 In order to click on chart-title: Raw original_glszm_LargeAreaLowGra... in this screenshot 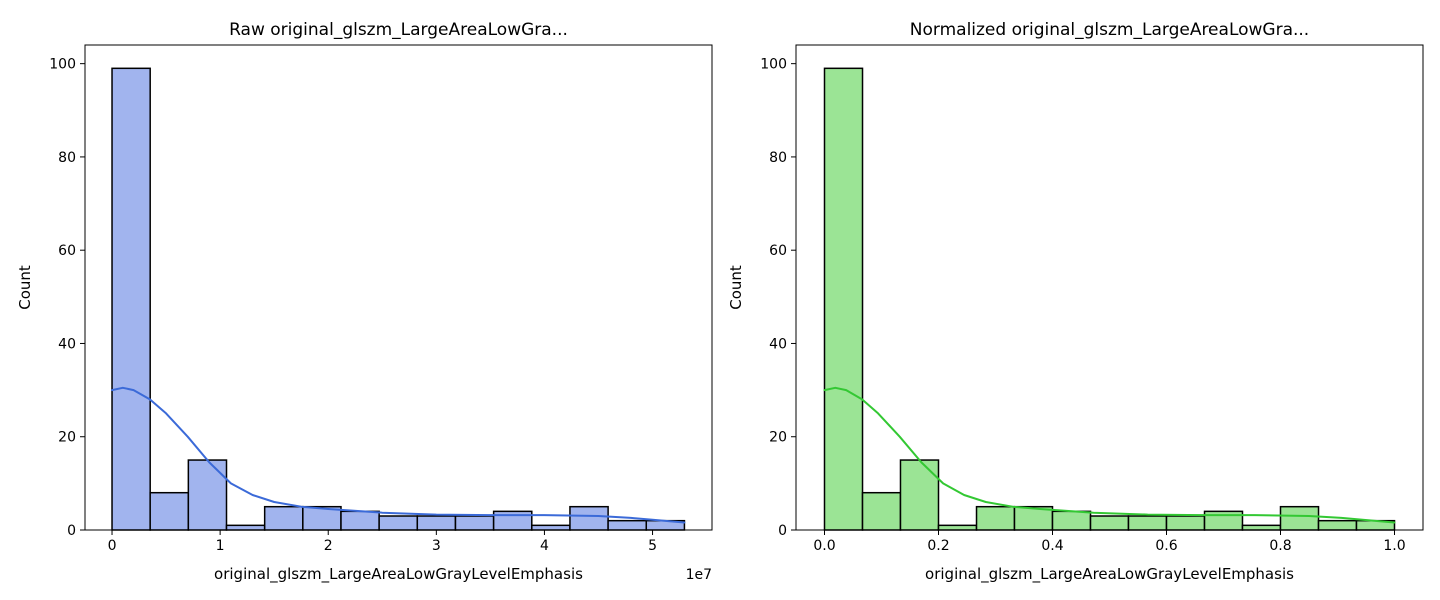, I will do `click(398, 30)`.